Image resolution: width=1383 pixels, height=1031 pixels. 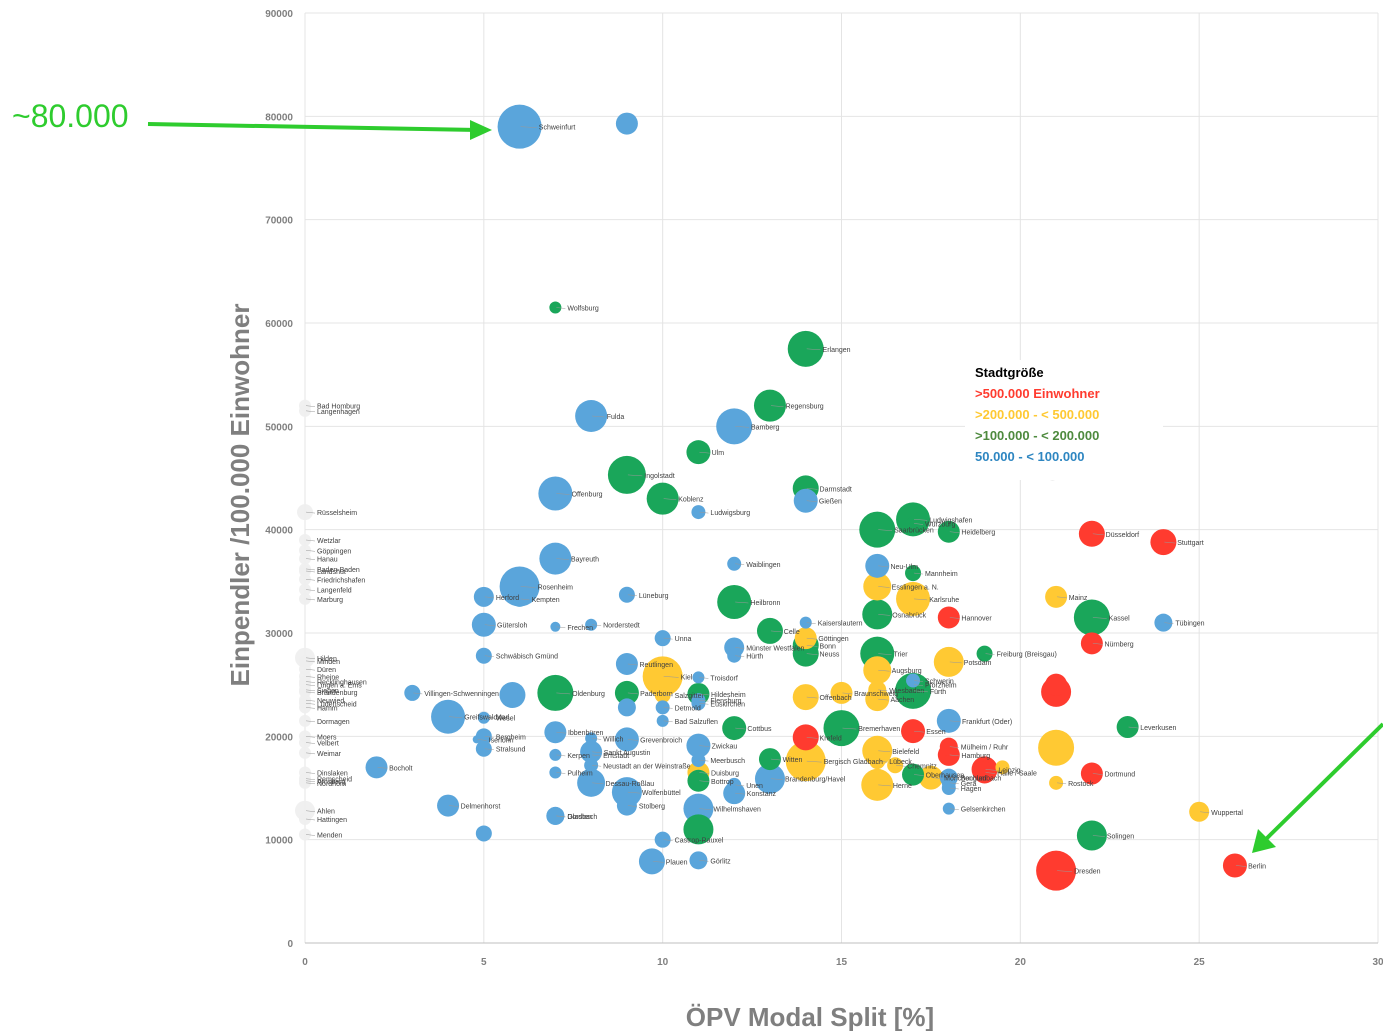 I want to click on bubble-label: Salzgitter, so click(x=690, y=696).